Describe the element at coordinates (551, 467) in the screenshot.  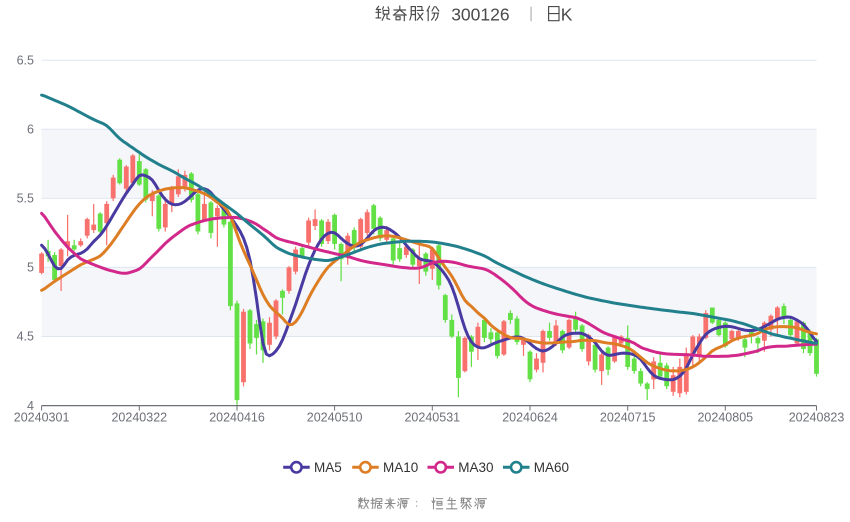
I see `svg-text: MA60` at that location.